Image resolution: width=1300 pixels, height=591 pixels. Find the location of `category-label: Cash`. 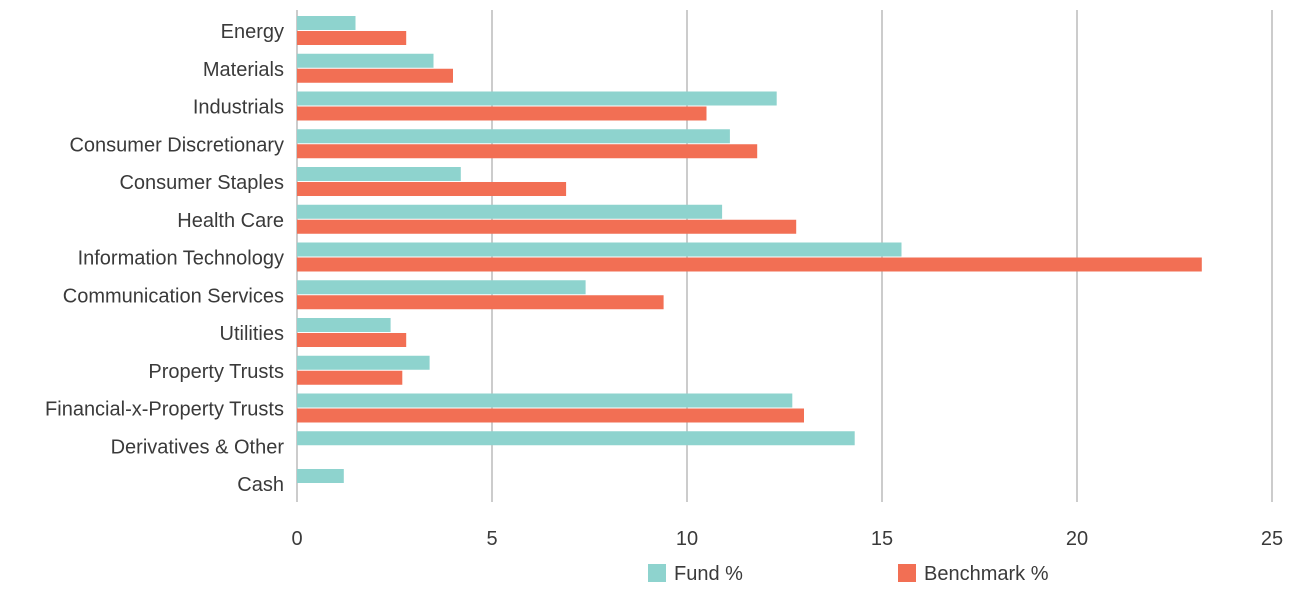

category-label: Cash is located at coordinates (260, 485).